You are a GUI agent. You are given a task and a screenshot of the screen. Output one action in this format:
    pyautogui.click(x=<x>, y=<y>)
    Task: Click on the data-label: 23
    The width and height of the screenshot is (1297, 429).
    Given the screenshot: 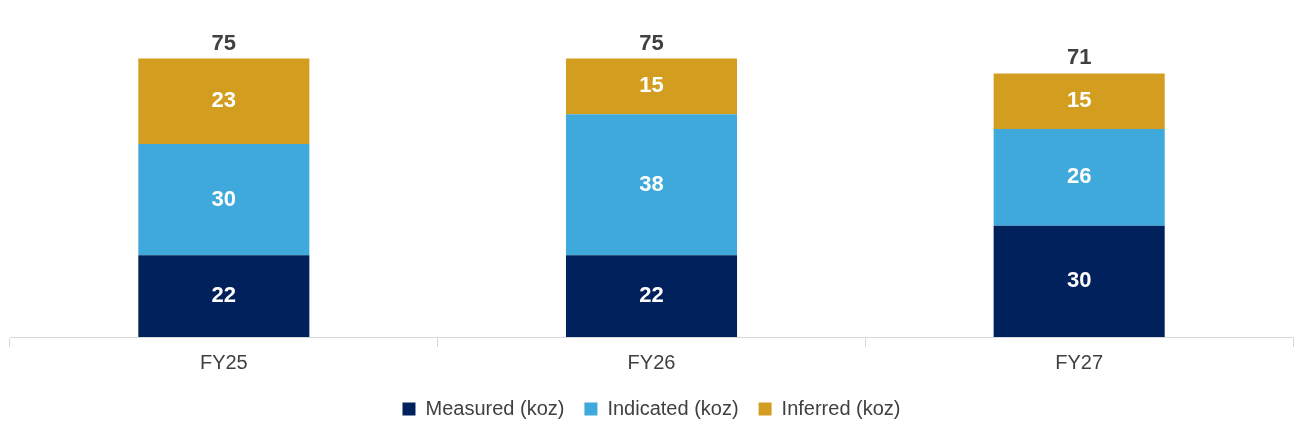 What is the action you would take?
    pyautogui.click(x=224, y=100)
    